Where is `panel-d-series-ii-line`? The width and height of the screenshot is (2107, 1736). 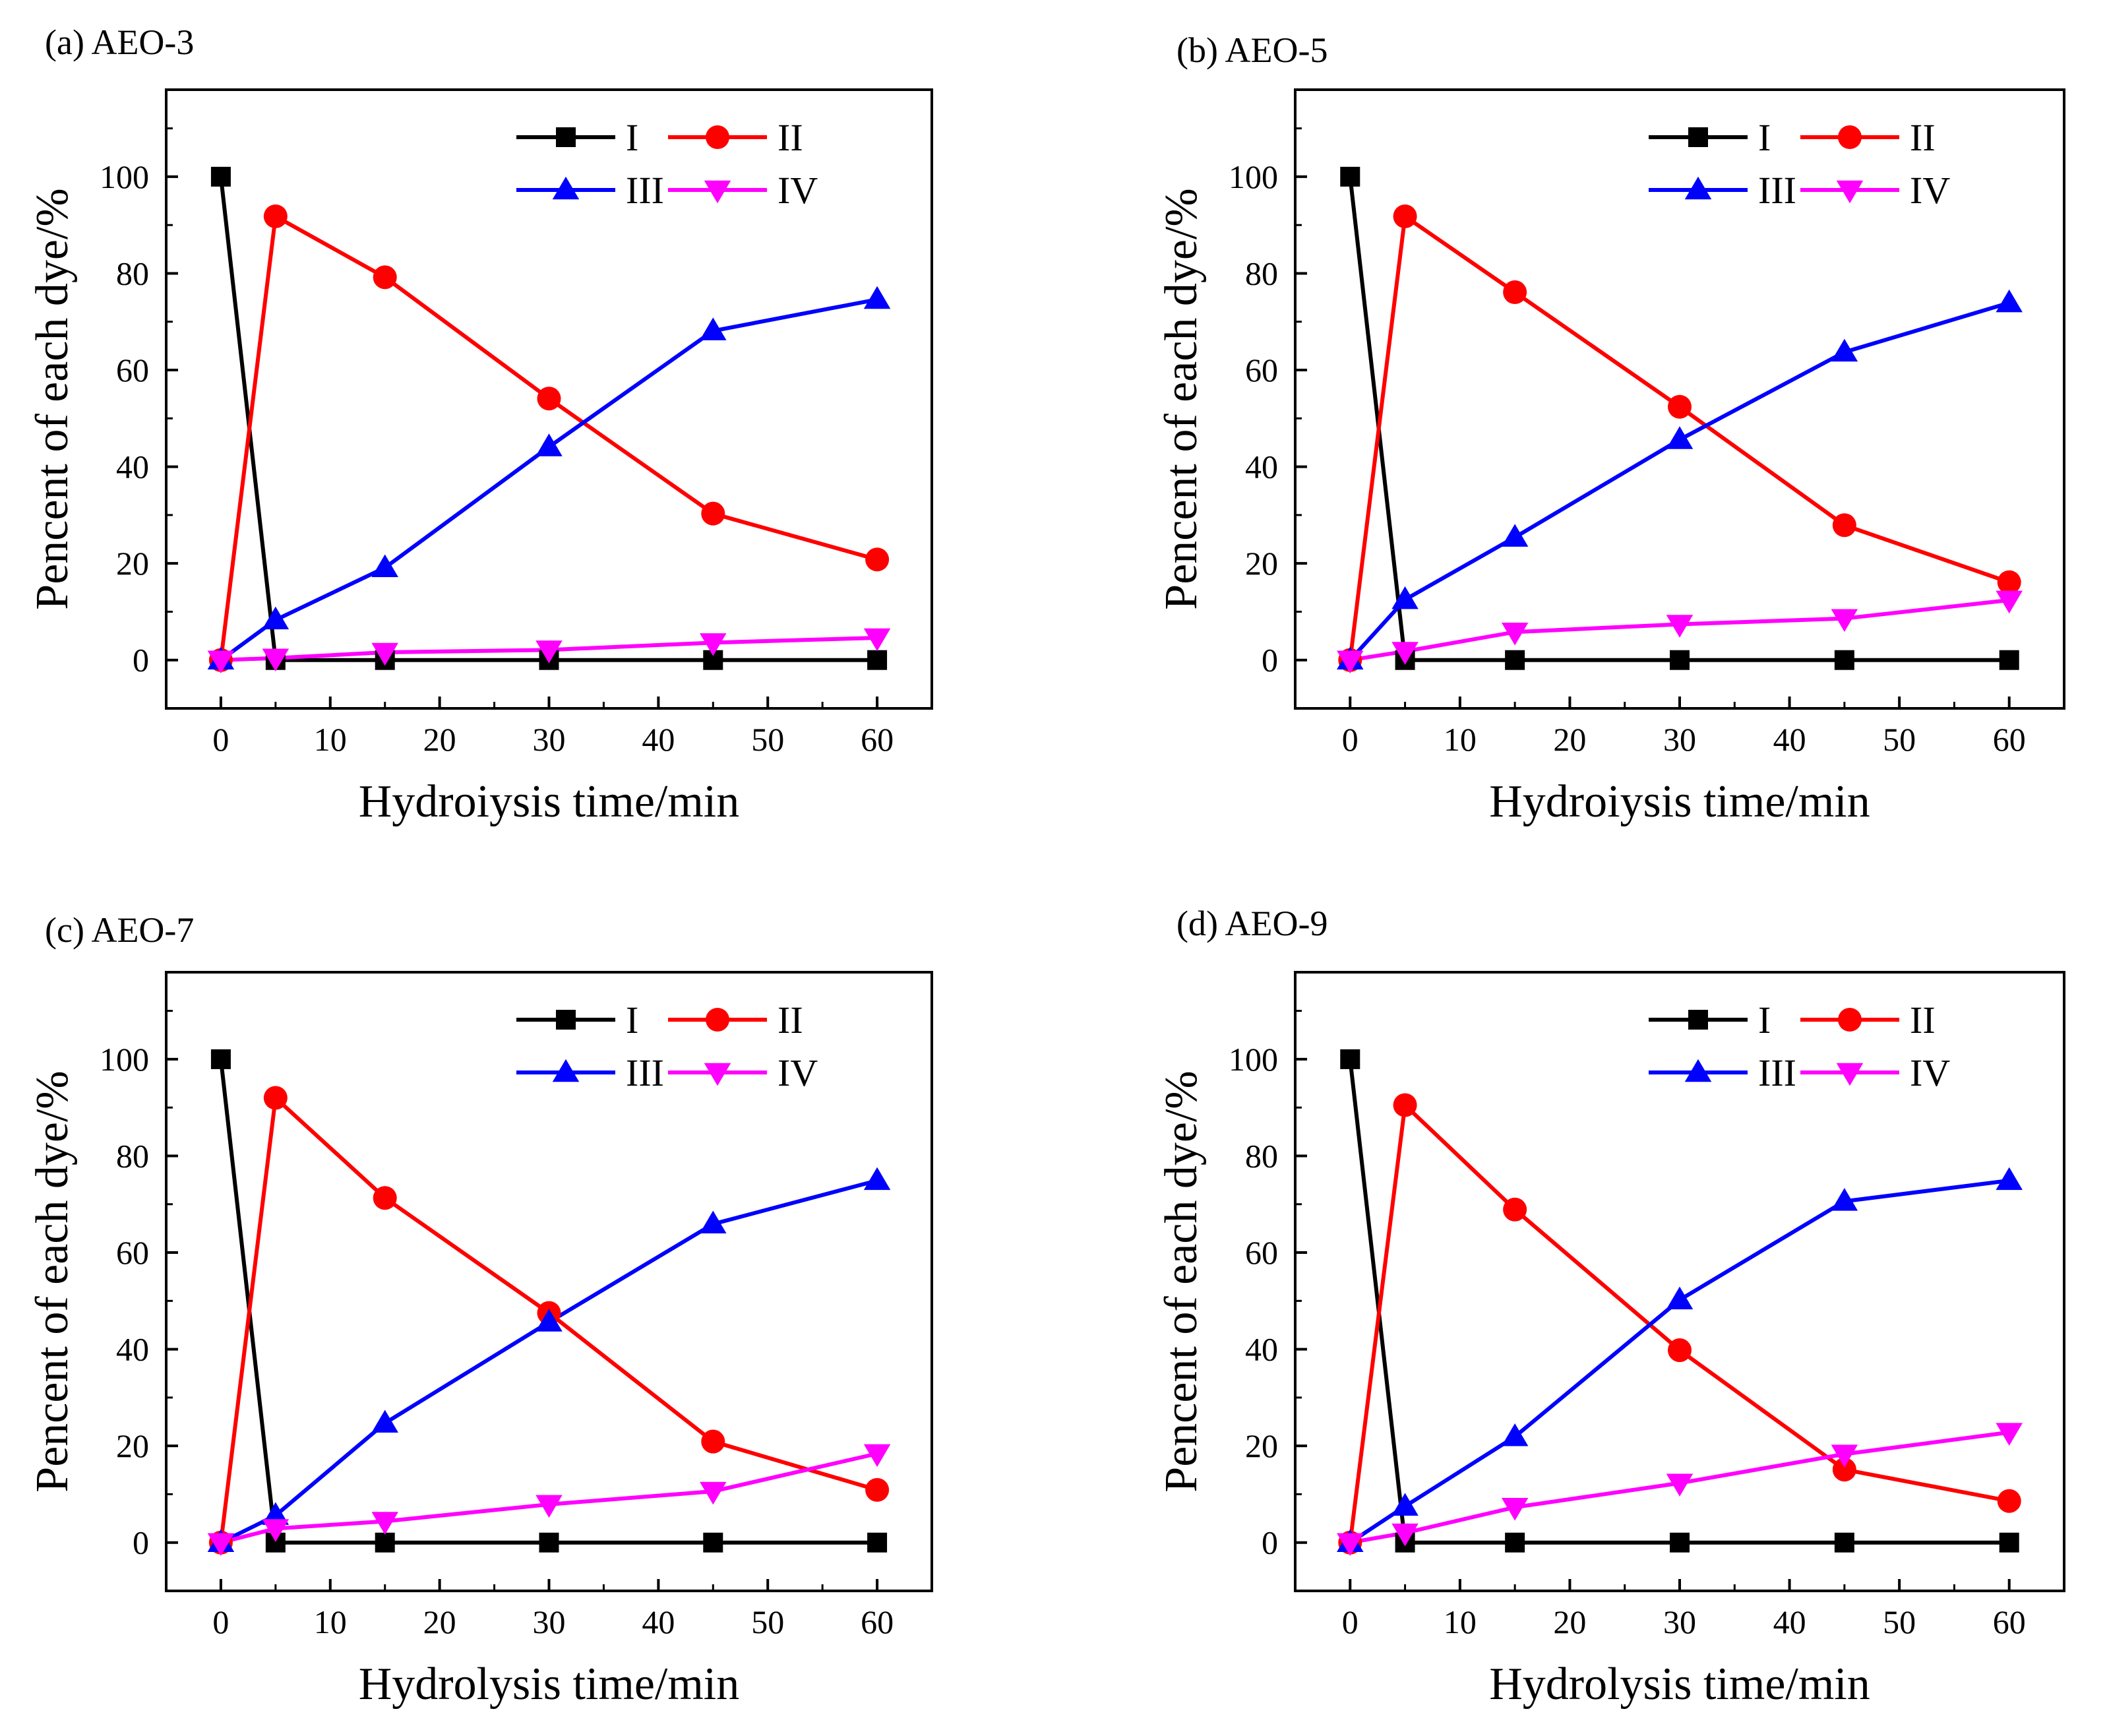 panel-d-series-ii-line is located at coordinates (1679, 1323).